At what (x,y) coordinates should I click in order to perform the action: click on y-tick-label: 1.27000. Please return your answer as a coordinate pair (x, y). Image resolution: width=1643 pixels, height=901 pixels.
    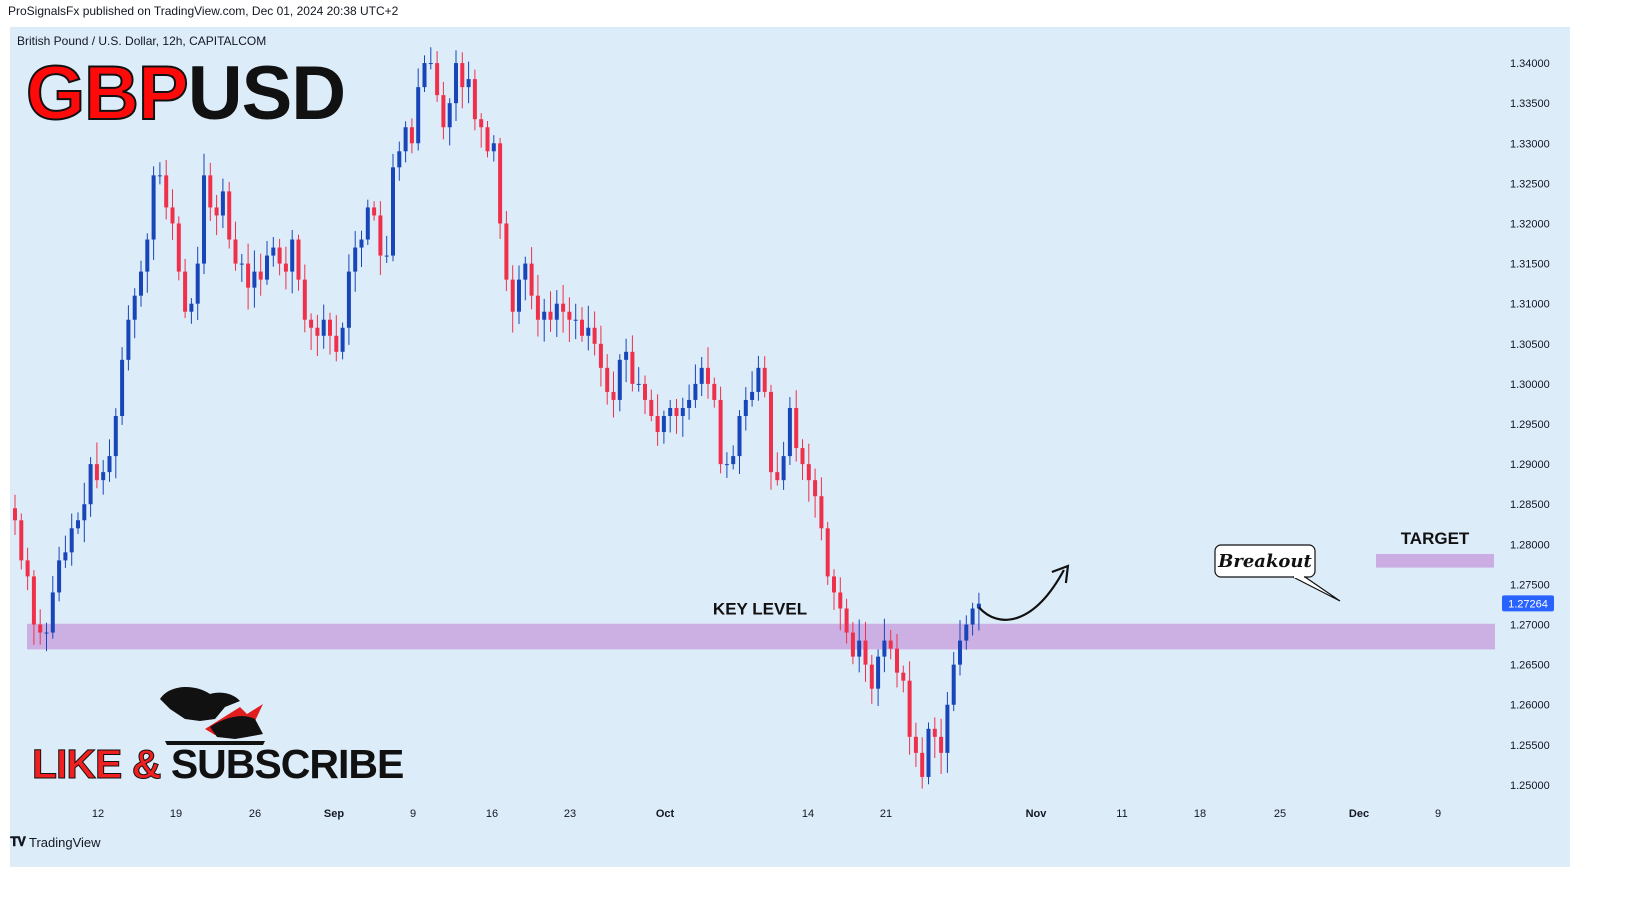
    Looking at the image, I should click on (1530, 626).